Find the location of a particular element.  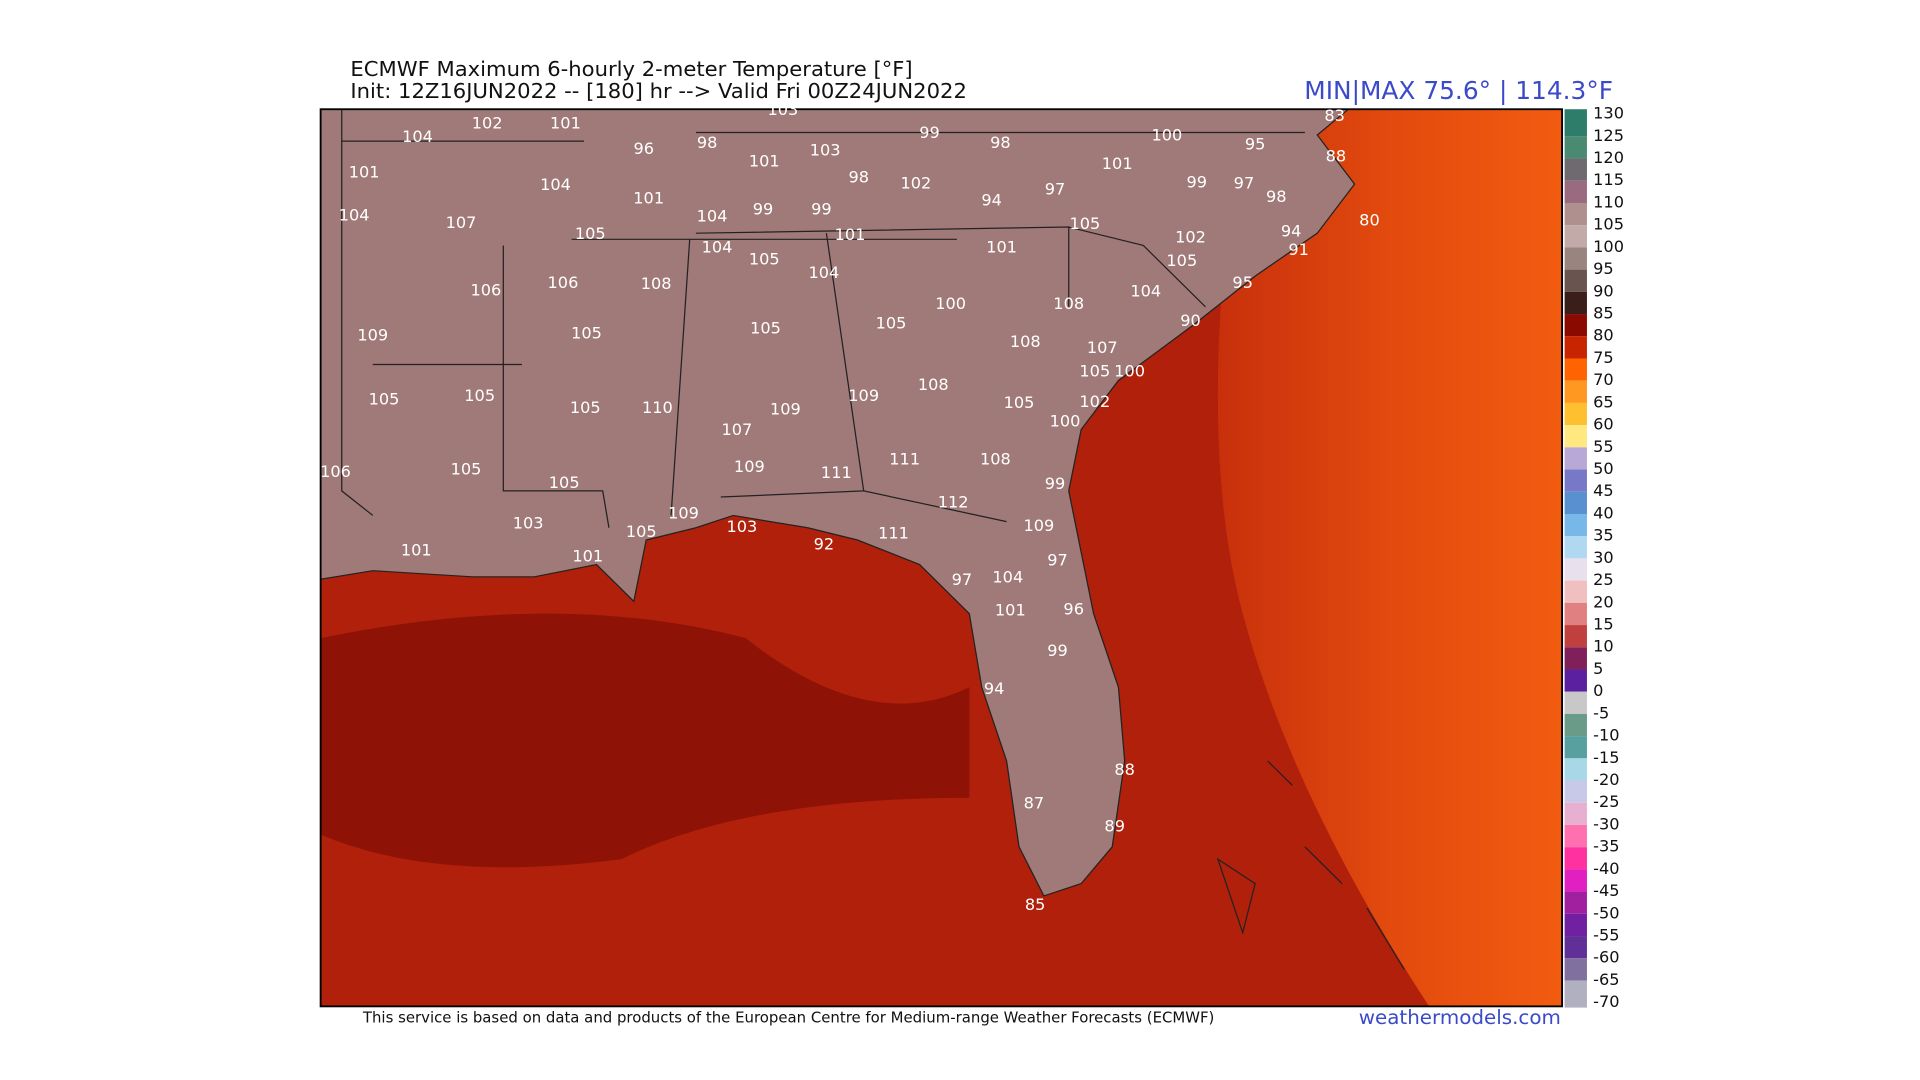

colorbar-label: 5 is located at coordinates (1598, 668).